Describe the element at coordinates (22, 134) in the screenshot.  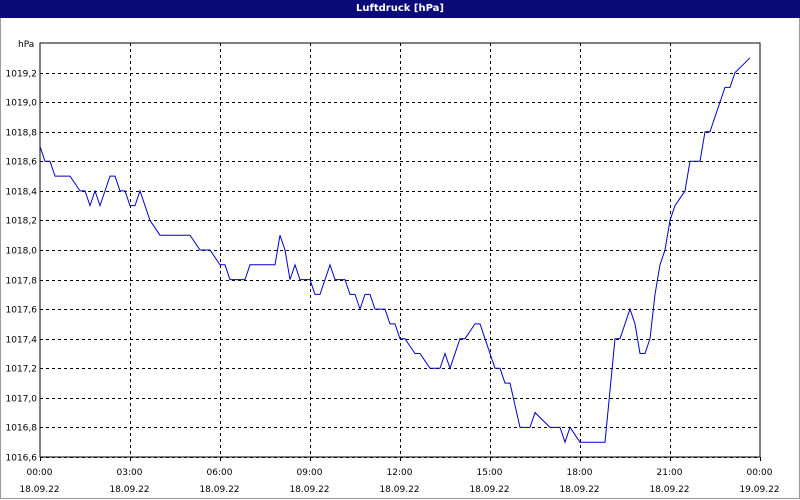
I see `y-tick-label: 1018,8` at that location.